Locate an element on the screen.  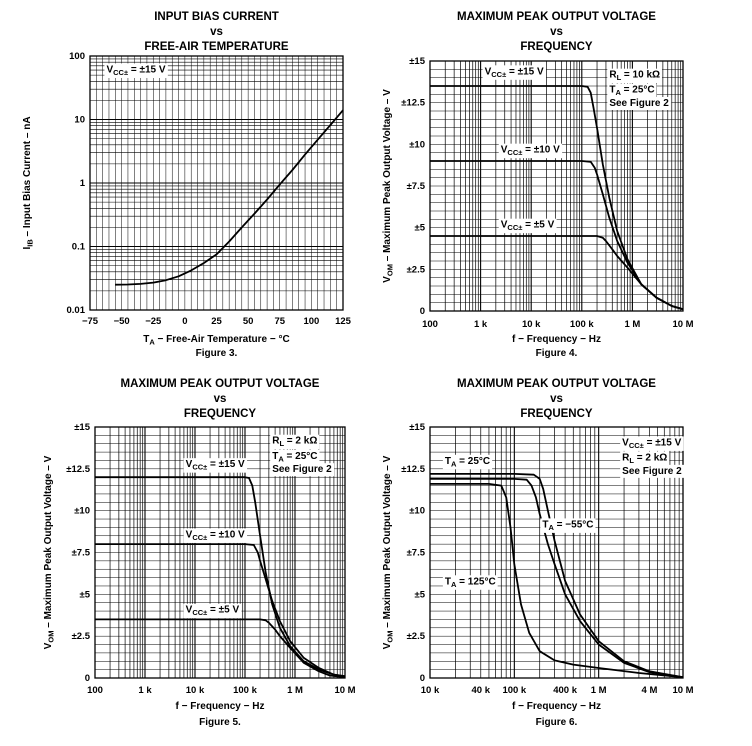
y-tick-label: ±5 is located at coordinates (420, 228).